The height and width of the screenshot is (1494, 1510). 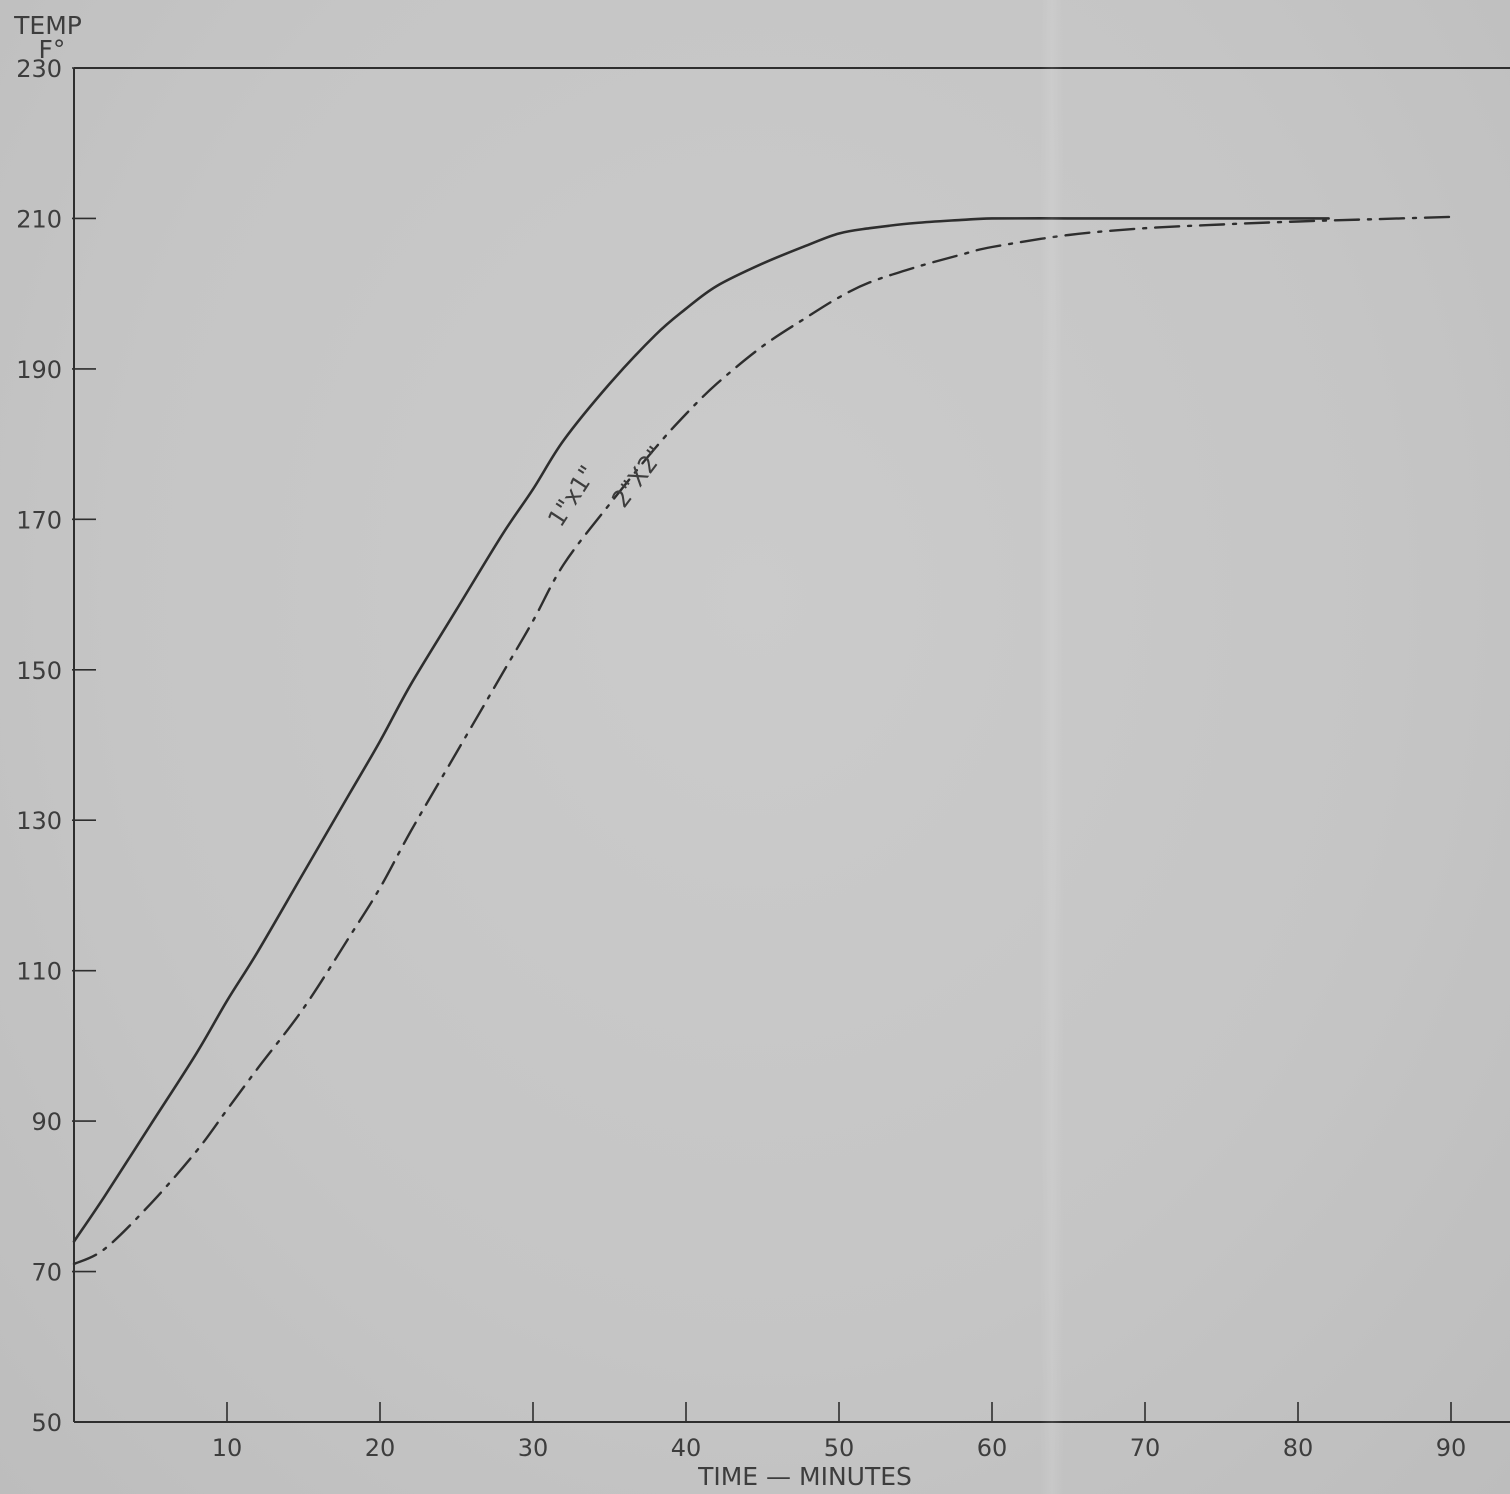 What do you see at coordinates (46, 1273) in the screenshot?
I see `y-tick-label-70: 70` at bounding box center [46, 1273].